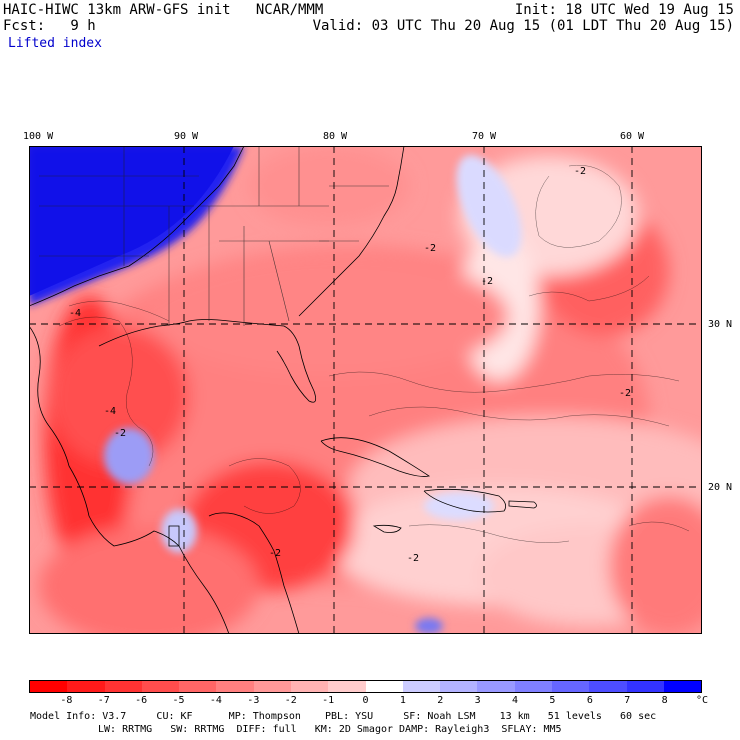  What do you see at coordinates (290, 700) in the screenshot?
I see `colorbar-tick-label: -2` at bounding box center [290, 700].